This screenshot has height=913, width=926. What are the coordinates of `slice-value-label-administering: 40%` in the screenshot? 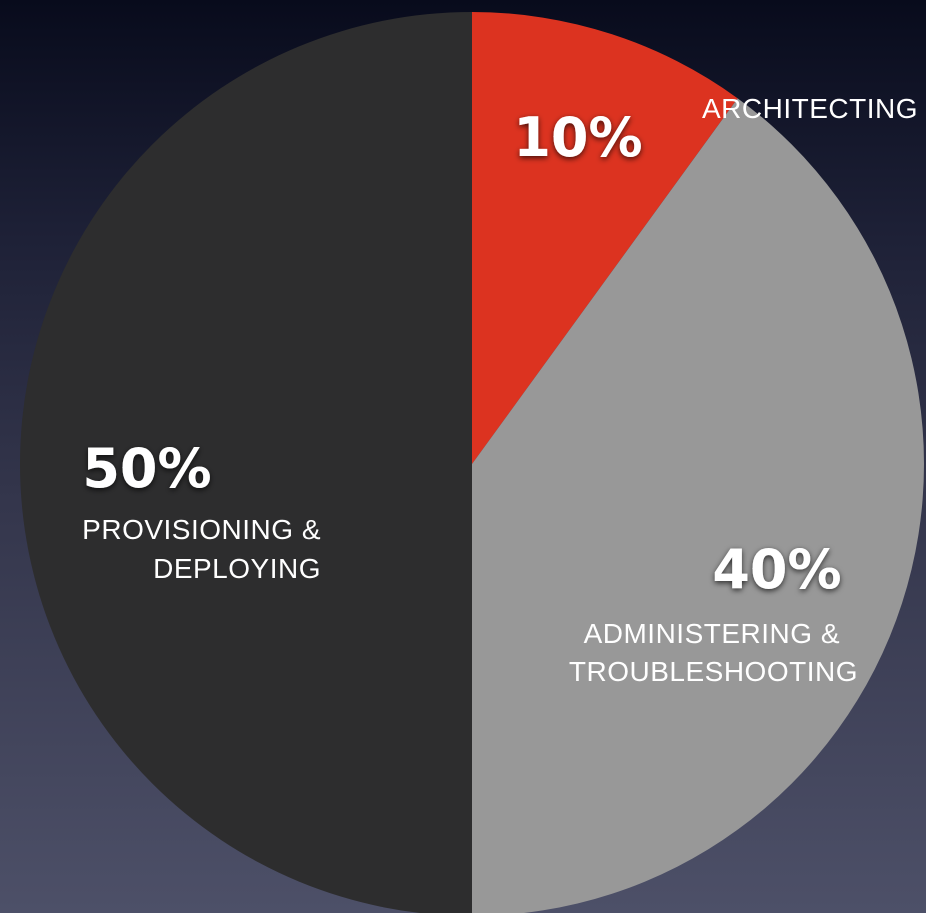 It's located at (776, 569).